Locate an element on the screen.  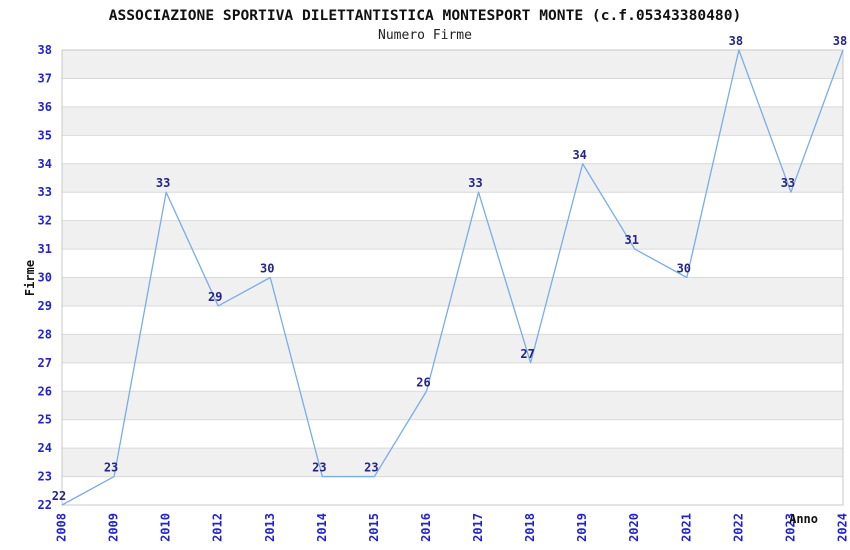
value-label: 22 is located at coordinates (59, 496).